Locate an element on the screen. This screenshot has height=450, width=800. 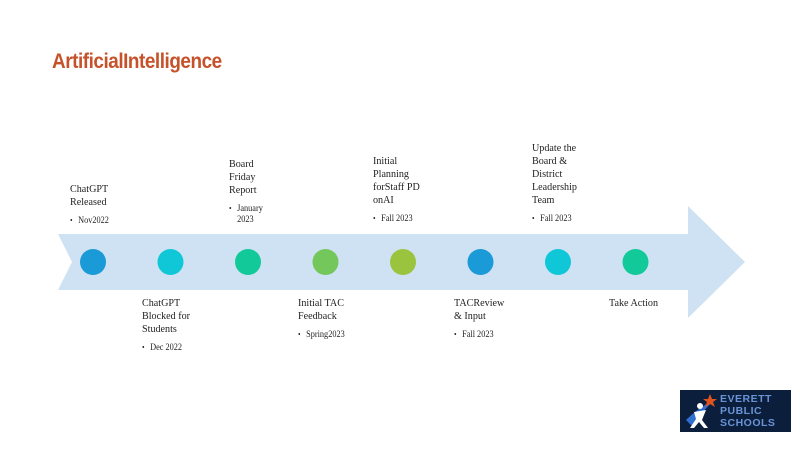
logo-line-1: EVERETT is located at coordinates (746, 399).